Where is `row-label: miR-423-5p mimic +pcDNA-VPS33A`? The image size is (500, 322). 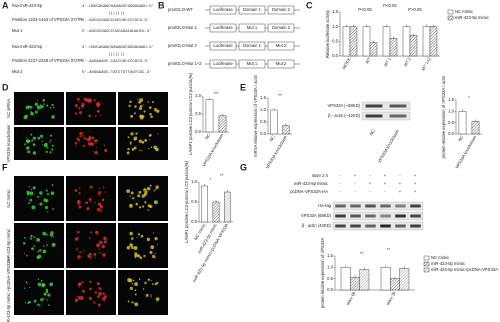 row-label: miR-423-5p mimic +pcDNA-VPS33A is located at coordinates (8, 290).